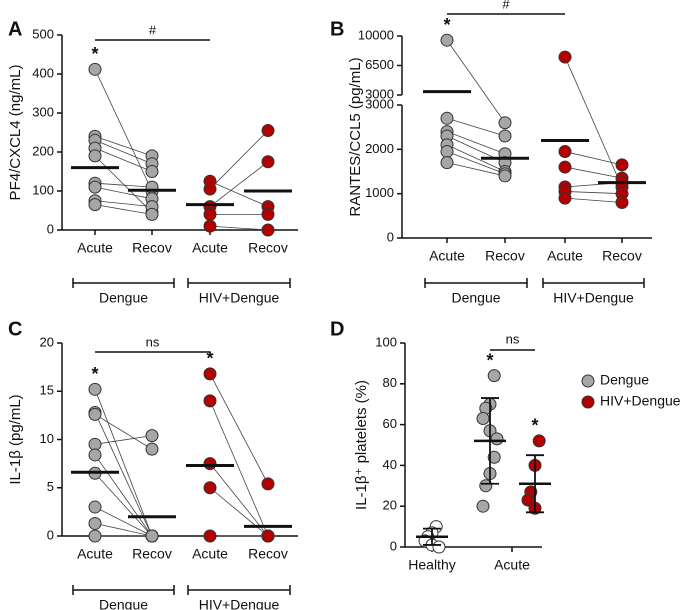  Describe the element at coordinates (390, 382) in the screenshot. I see `y-tick-label: 80` at that location.